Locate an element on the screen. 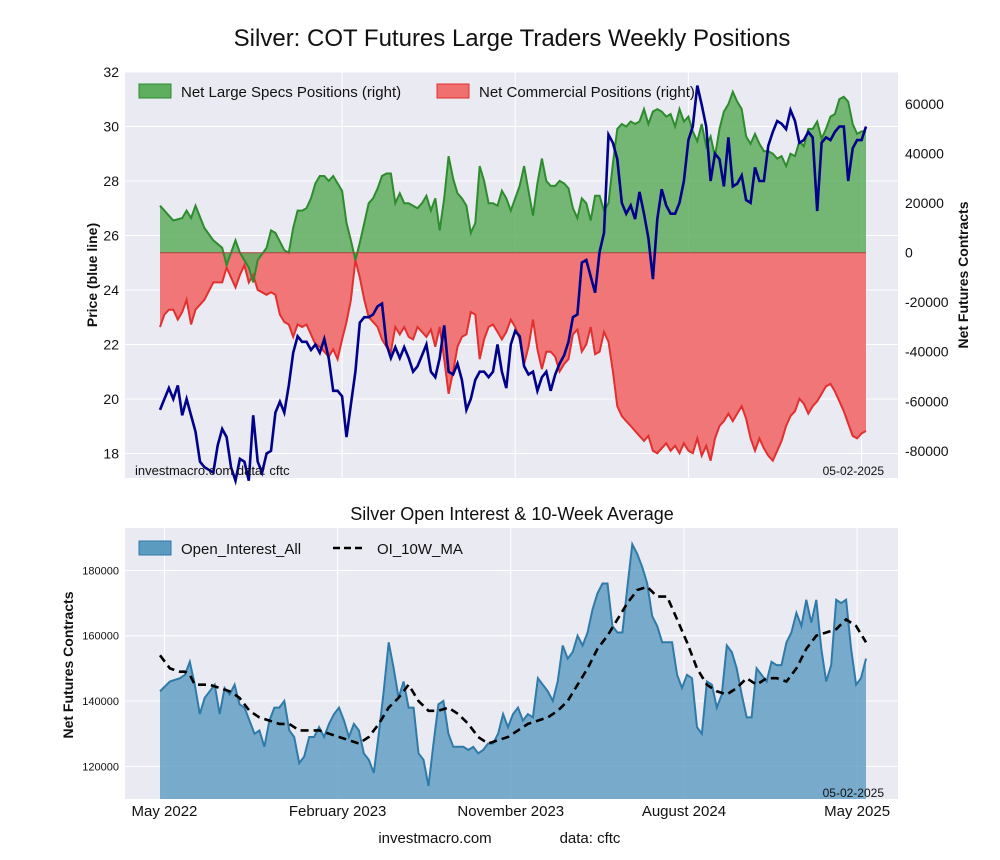 This screenshot has width=1000, height=860. oi-ma-line is located at coordinates (513, 665).